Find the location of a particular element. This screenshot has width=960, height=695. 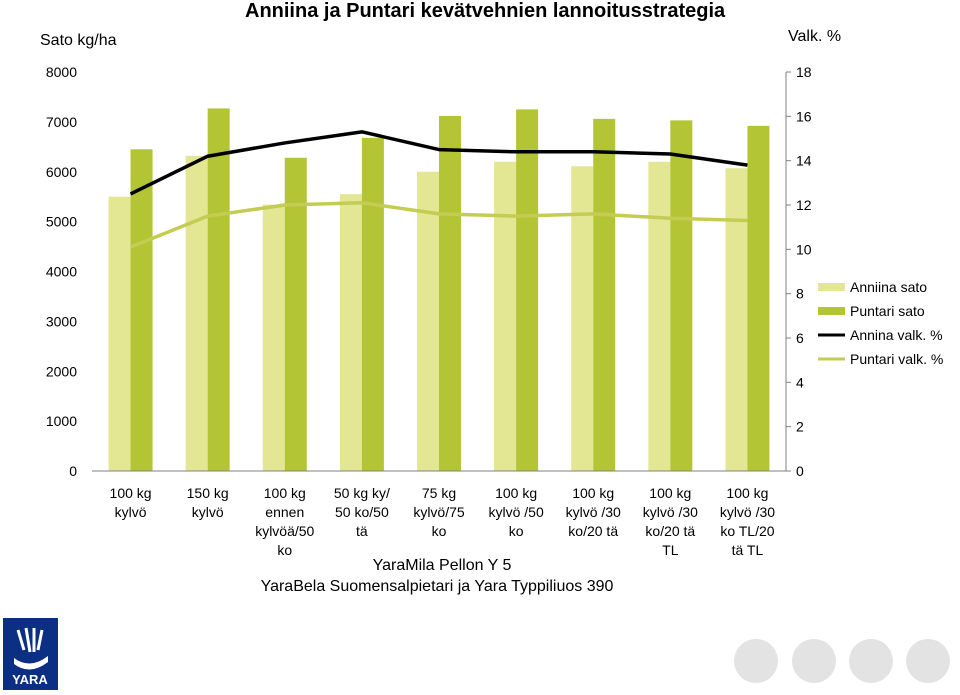

logo-ship-hull is located at coordinates (31, 663).